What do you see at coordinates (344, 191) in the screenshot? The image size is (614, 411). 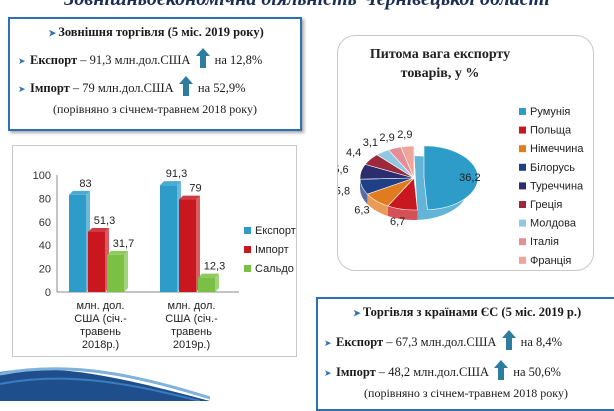 I see `pie-value-label: 5,8` at bounding box center [344, 191].